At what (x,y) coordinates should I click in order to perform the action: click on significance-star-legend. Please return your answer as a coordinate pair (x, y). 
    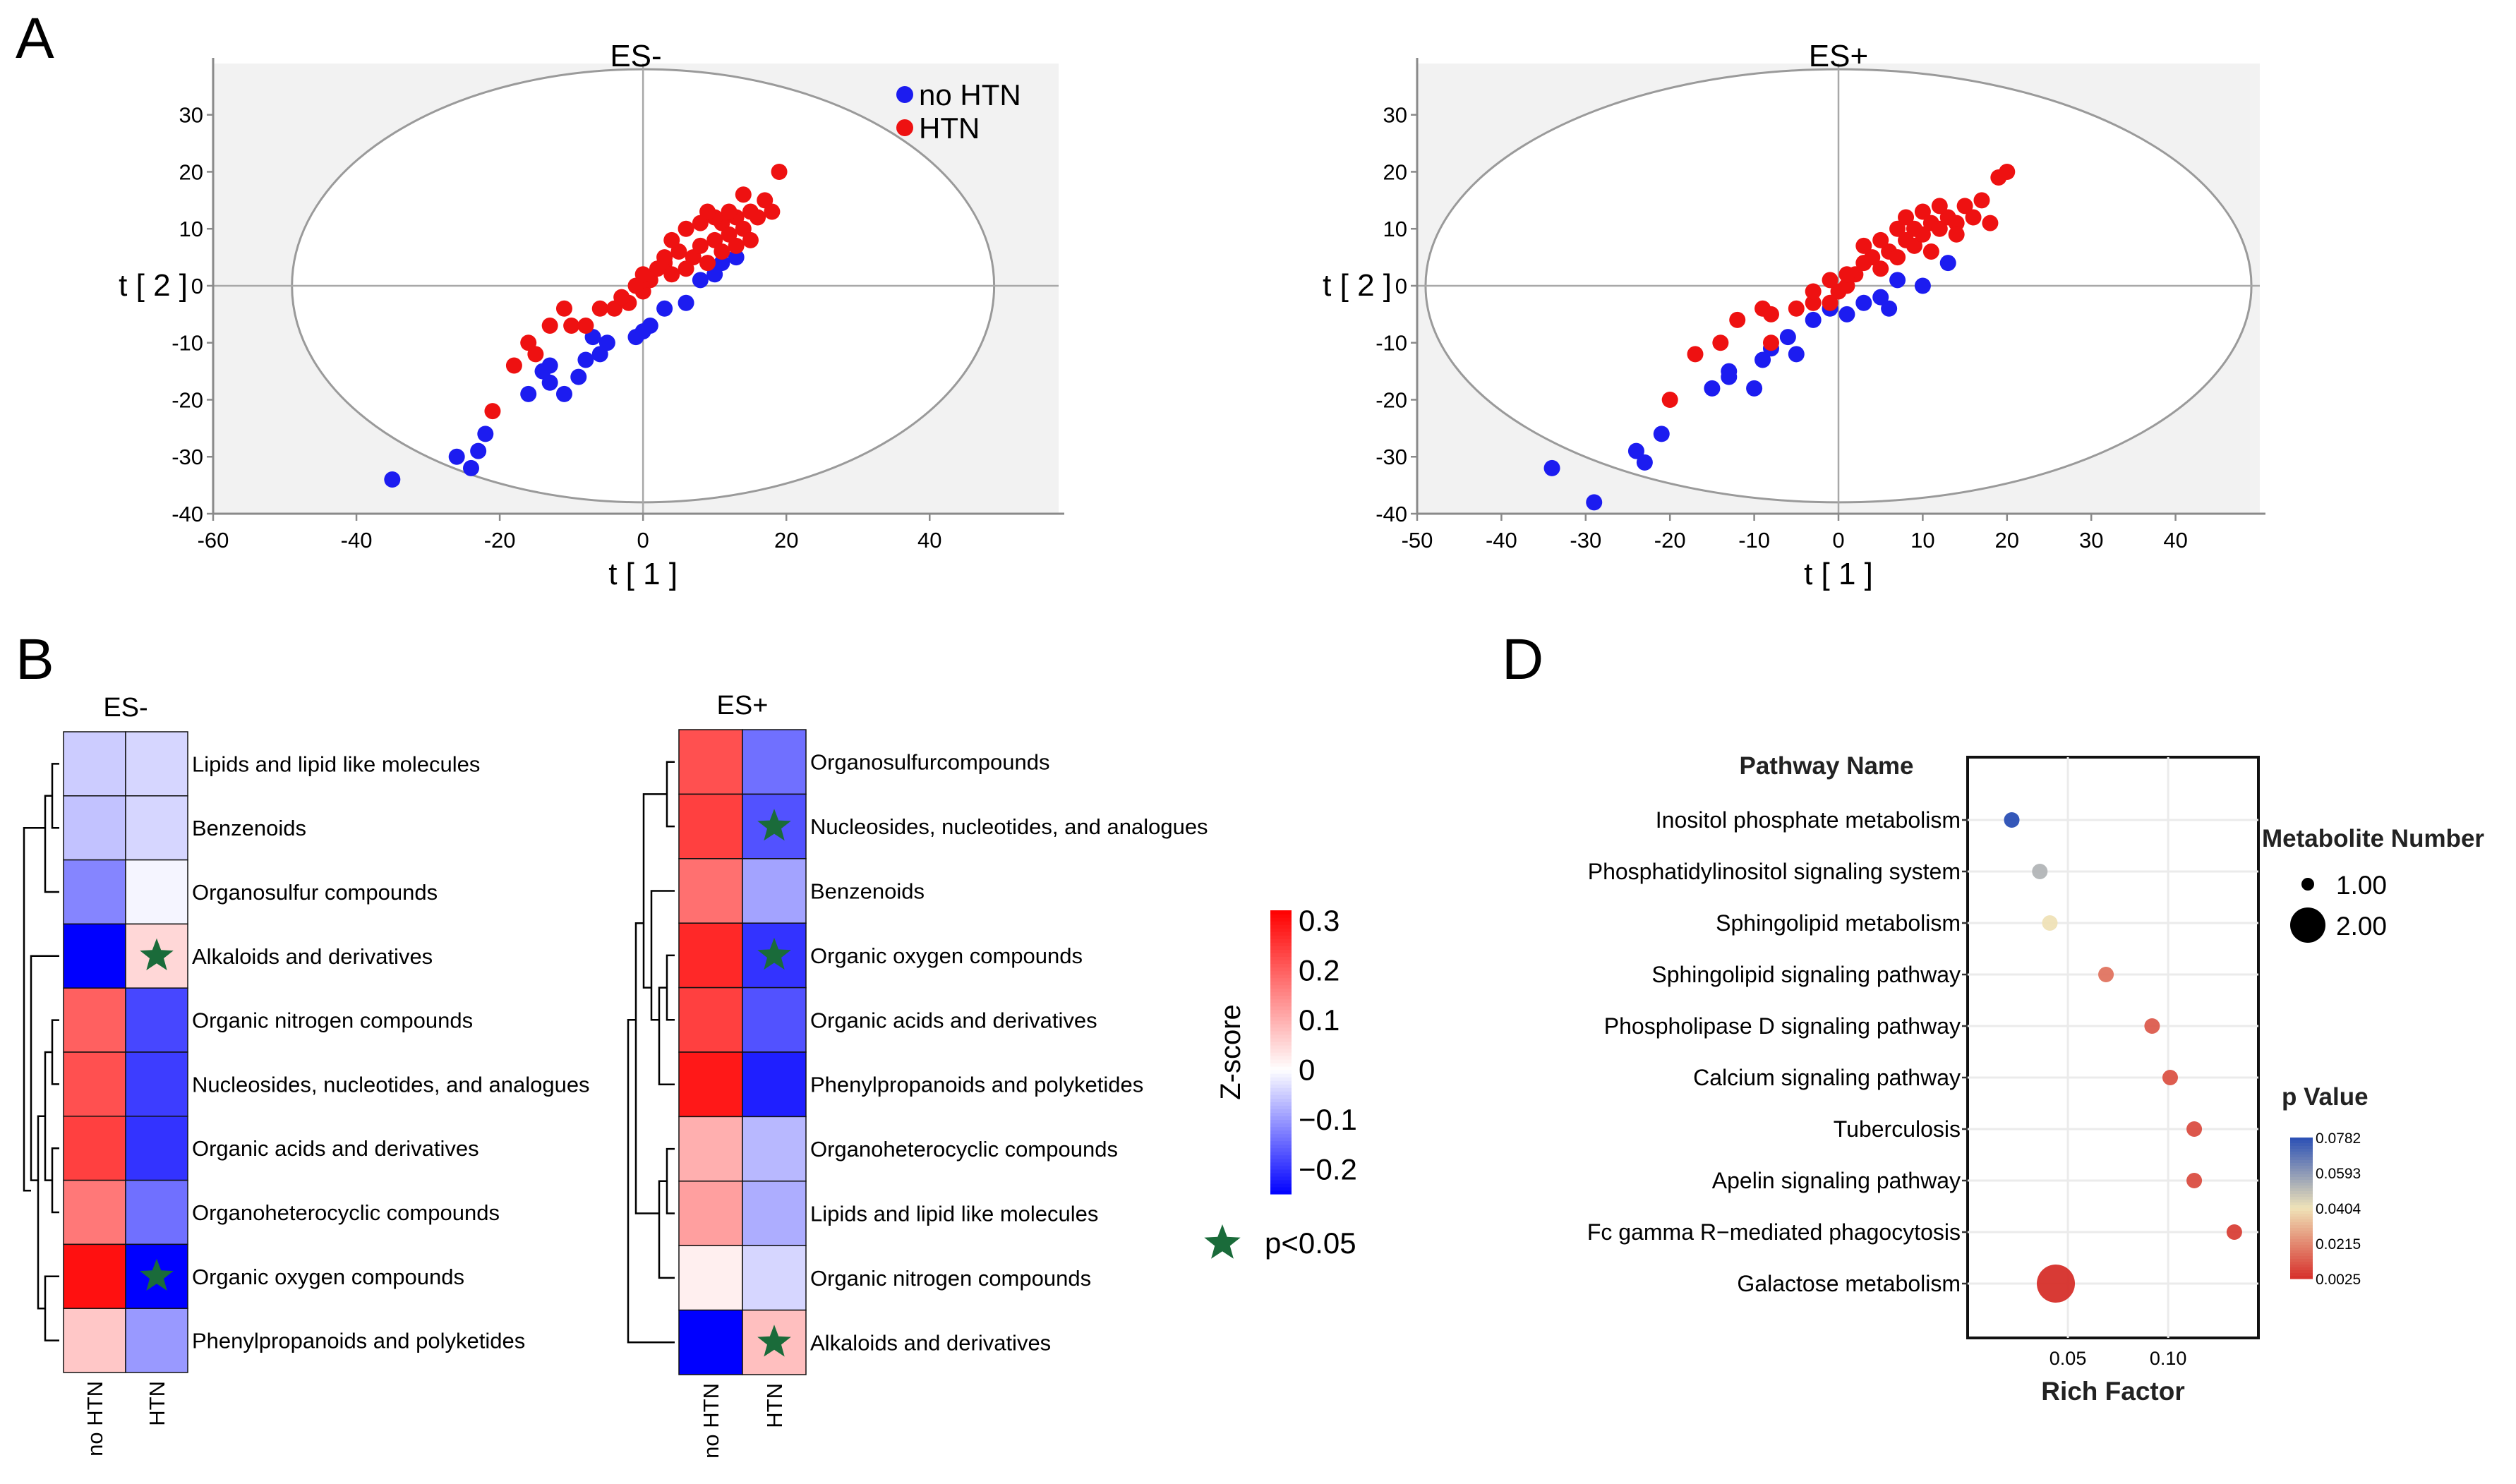
    Looking at the image, I should click on (1222, 1241).